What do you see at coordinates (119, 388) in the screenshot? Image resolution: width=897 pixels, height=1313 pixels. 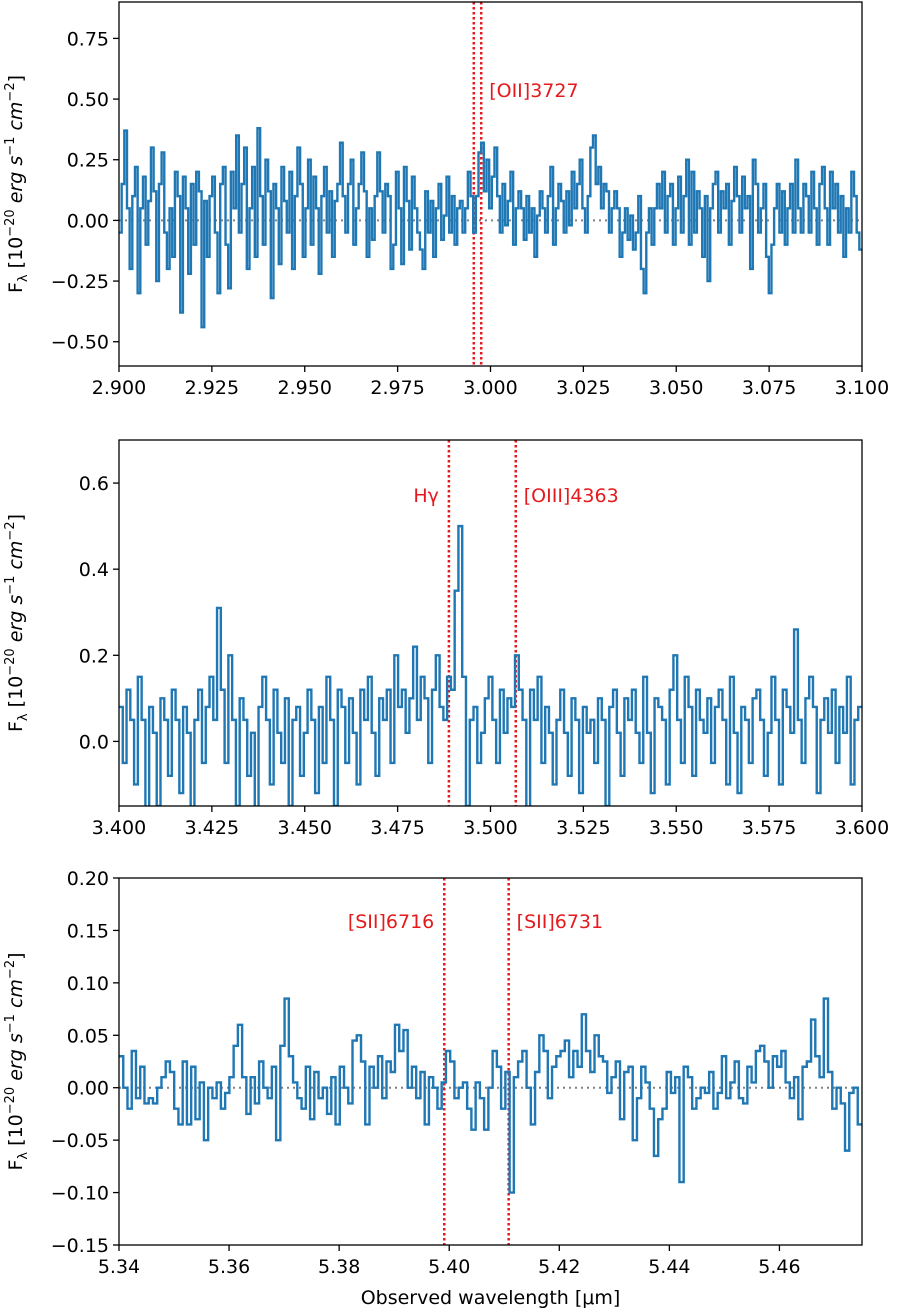 I see `x-tick-label: 2.900` at bounding box center [119, 388].